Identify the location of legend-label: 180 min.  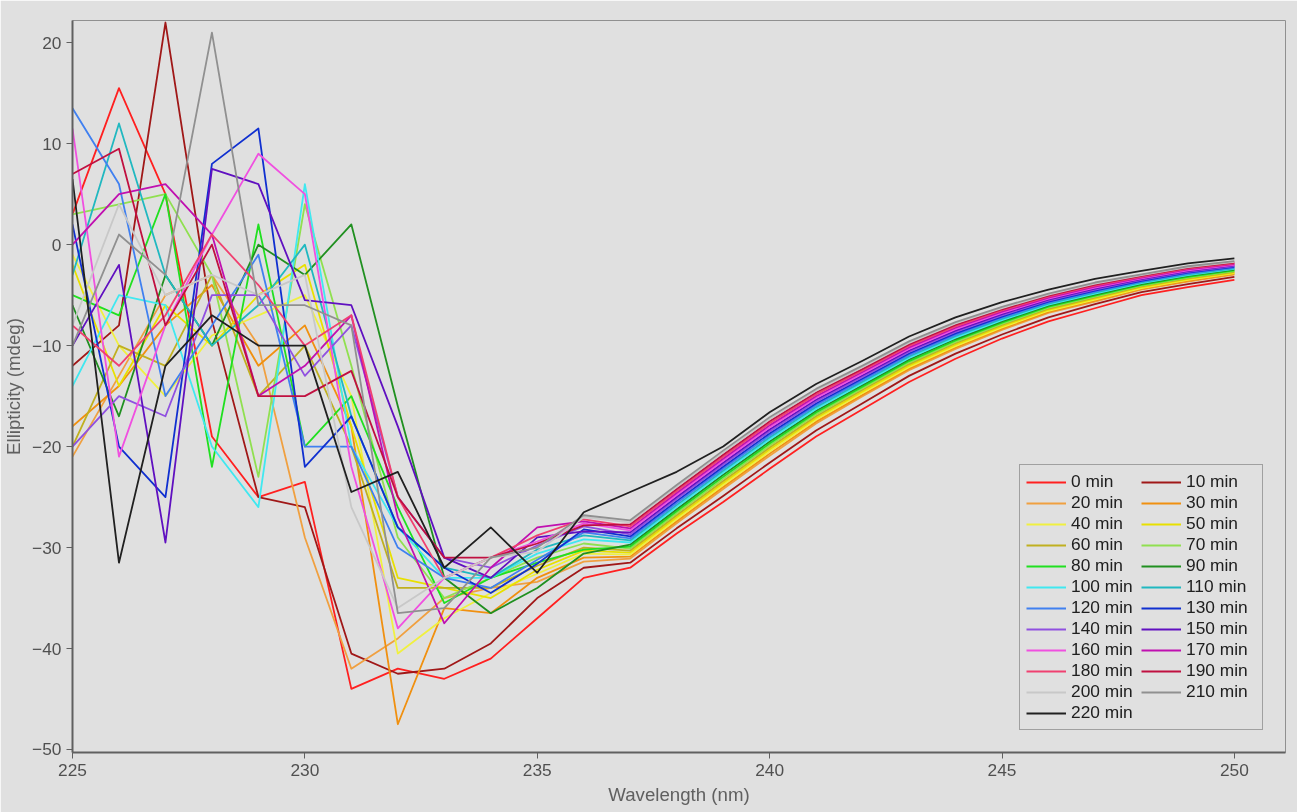
(1102, 670).